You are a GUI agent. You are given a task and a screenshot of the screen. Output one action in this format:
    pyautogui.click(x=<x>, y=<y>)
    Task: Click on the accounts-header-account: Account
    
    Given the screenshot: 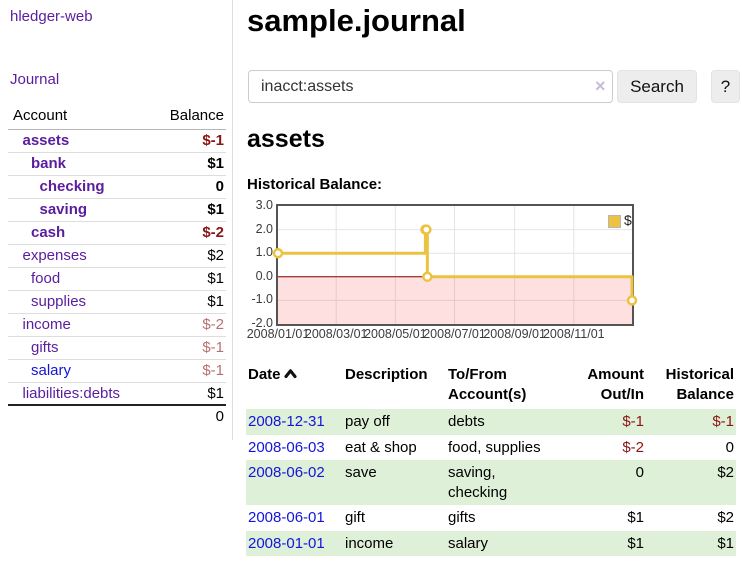 What is the action you would take?
    pyautogui.click(x=83, y=116)
    